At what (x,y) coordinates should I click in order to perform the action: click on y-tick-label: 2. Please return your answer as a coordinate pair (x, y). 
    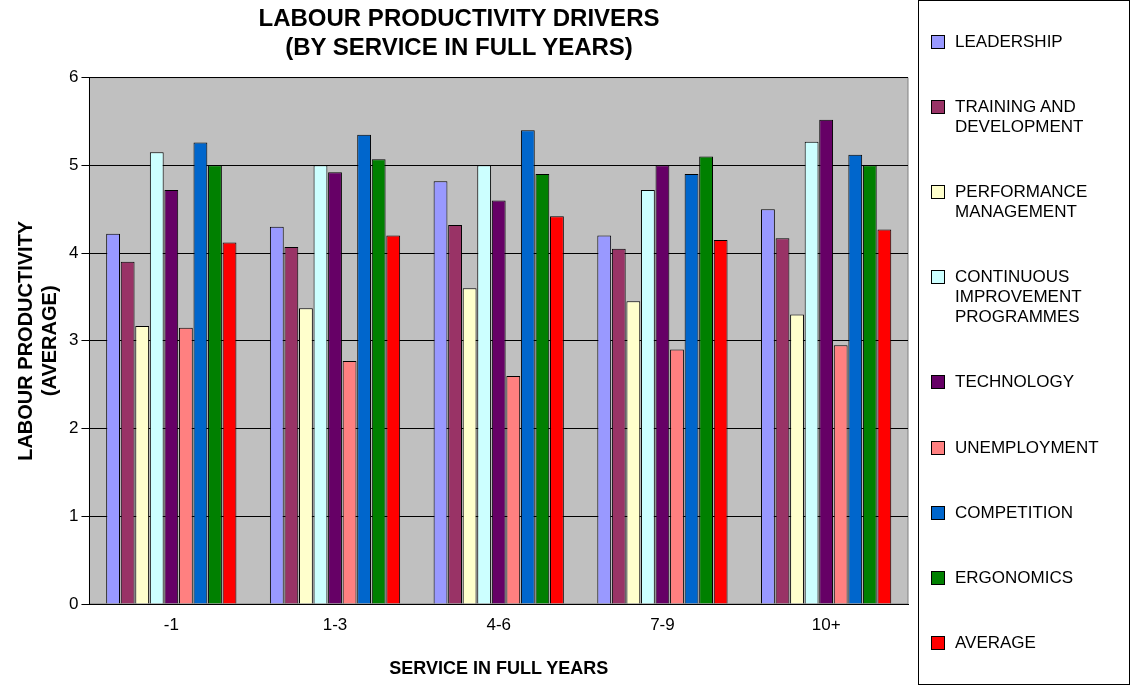
    Looking at the image, I should click on (73, 428).